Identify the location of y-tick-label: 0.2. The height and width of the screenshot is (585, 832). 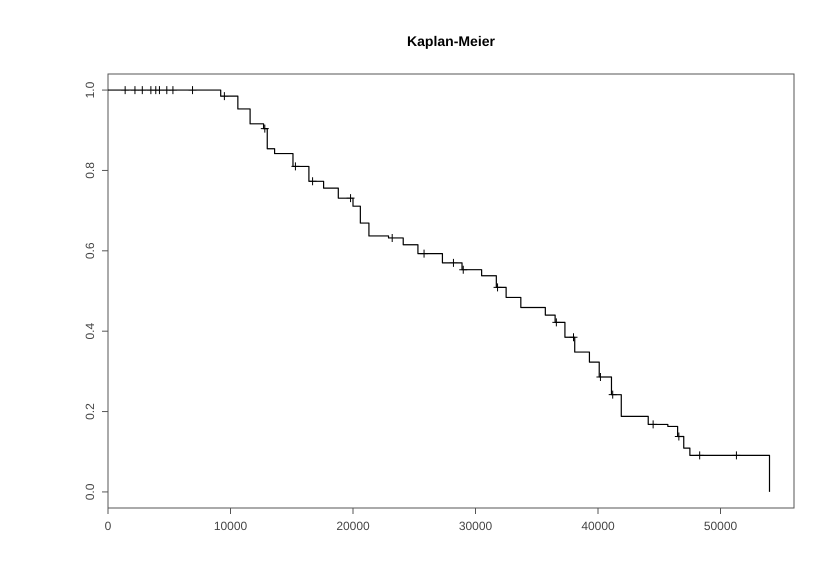
(90, 411).